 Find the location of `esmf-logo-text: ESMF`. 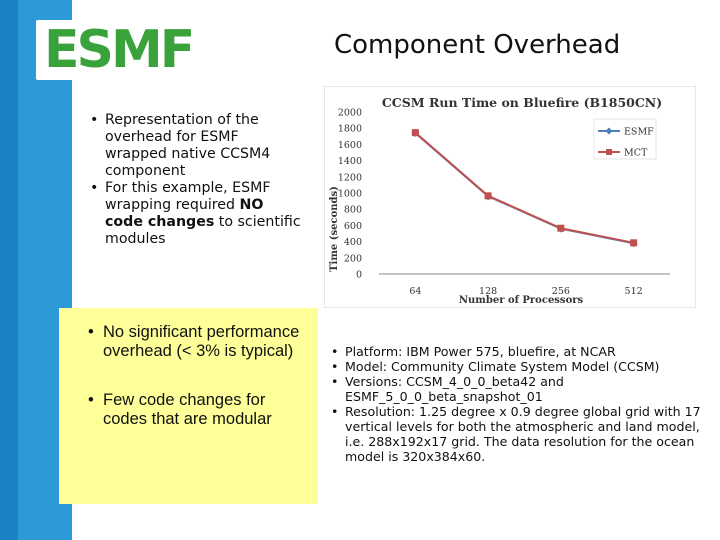

esmf-logo-text: ESMF is located at coordinates (119, 50).